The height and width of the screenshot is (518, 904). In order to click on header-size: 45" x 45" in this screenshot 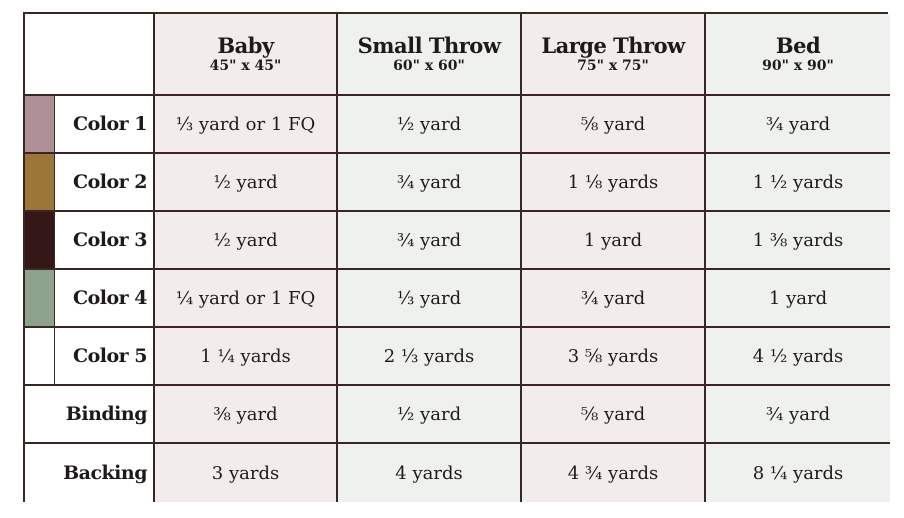, I will do `click(245, 65)`.